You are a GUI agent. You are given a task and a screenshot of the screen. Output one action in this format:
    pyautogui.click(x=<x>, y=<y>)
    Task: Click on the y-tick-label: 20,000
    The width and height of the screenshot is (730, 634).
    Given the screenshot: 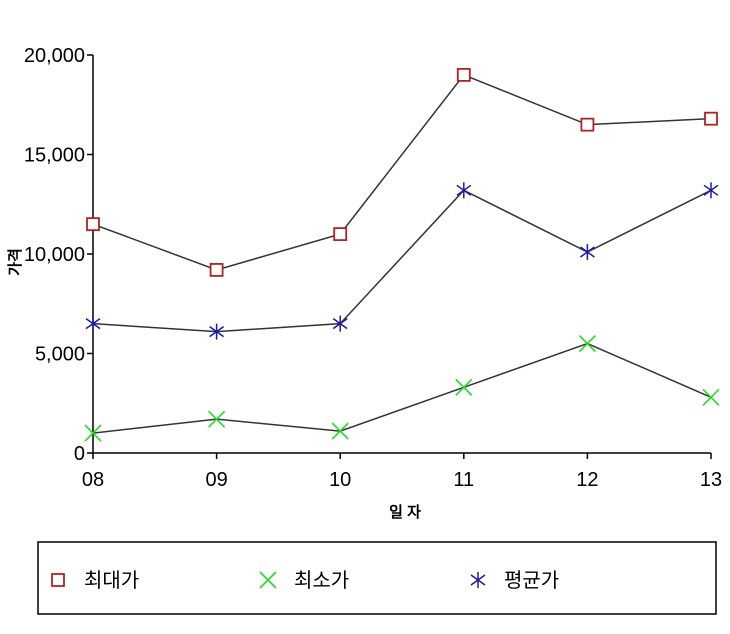 What is the action you would take?
    pyautogui.click(x=54, y=56)
    